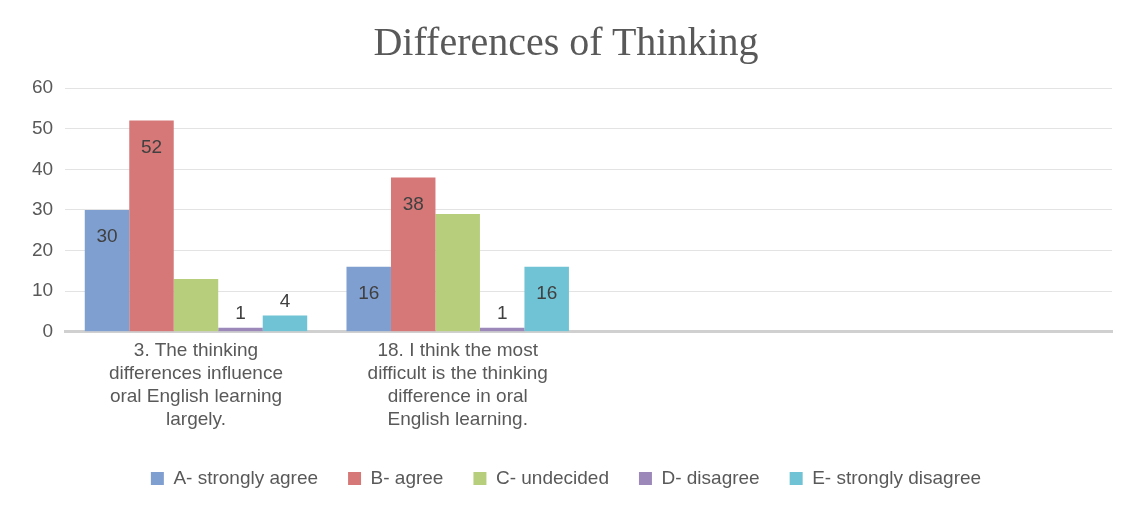 The image size is (1127, 508). What do you see at coordinates (151, 146) in the screenshot?
I see `data-label: 52` at bounding box center [151, 146].